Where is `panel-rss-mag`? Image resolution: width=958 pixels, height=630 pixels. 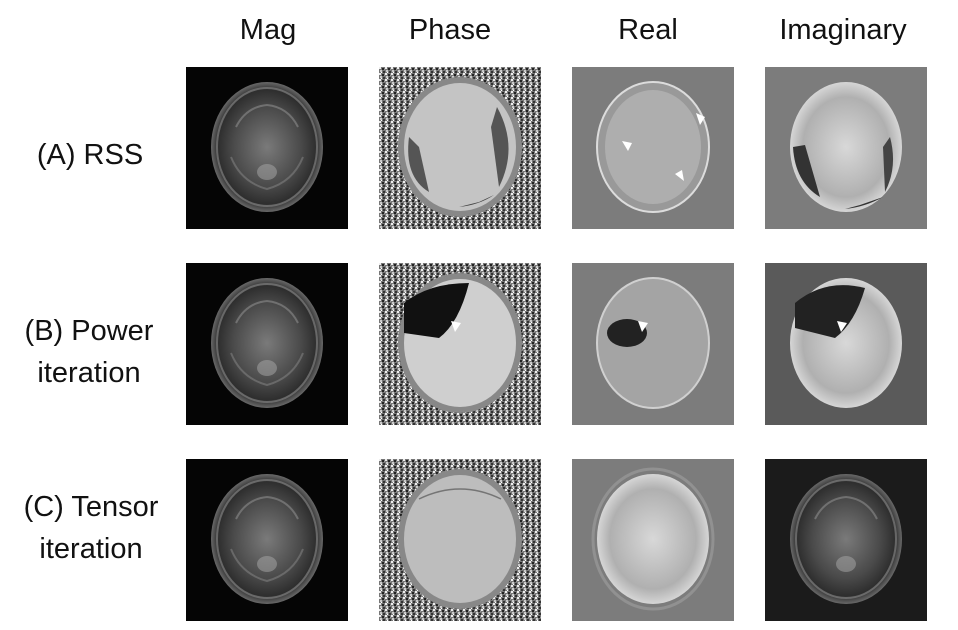 panel-rss-mag is located at coordinates (267, 148).